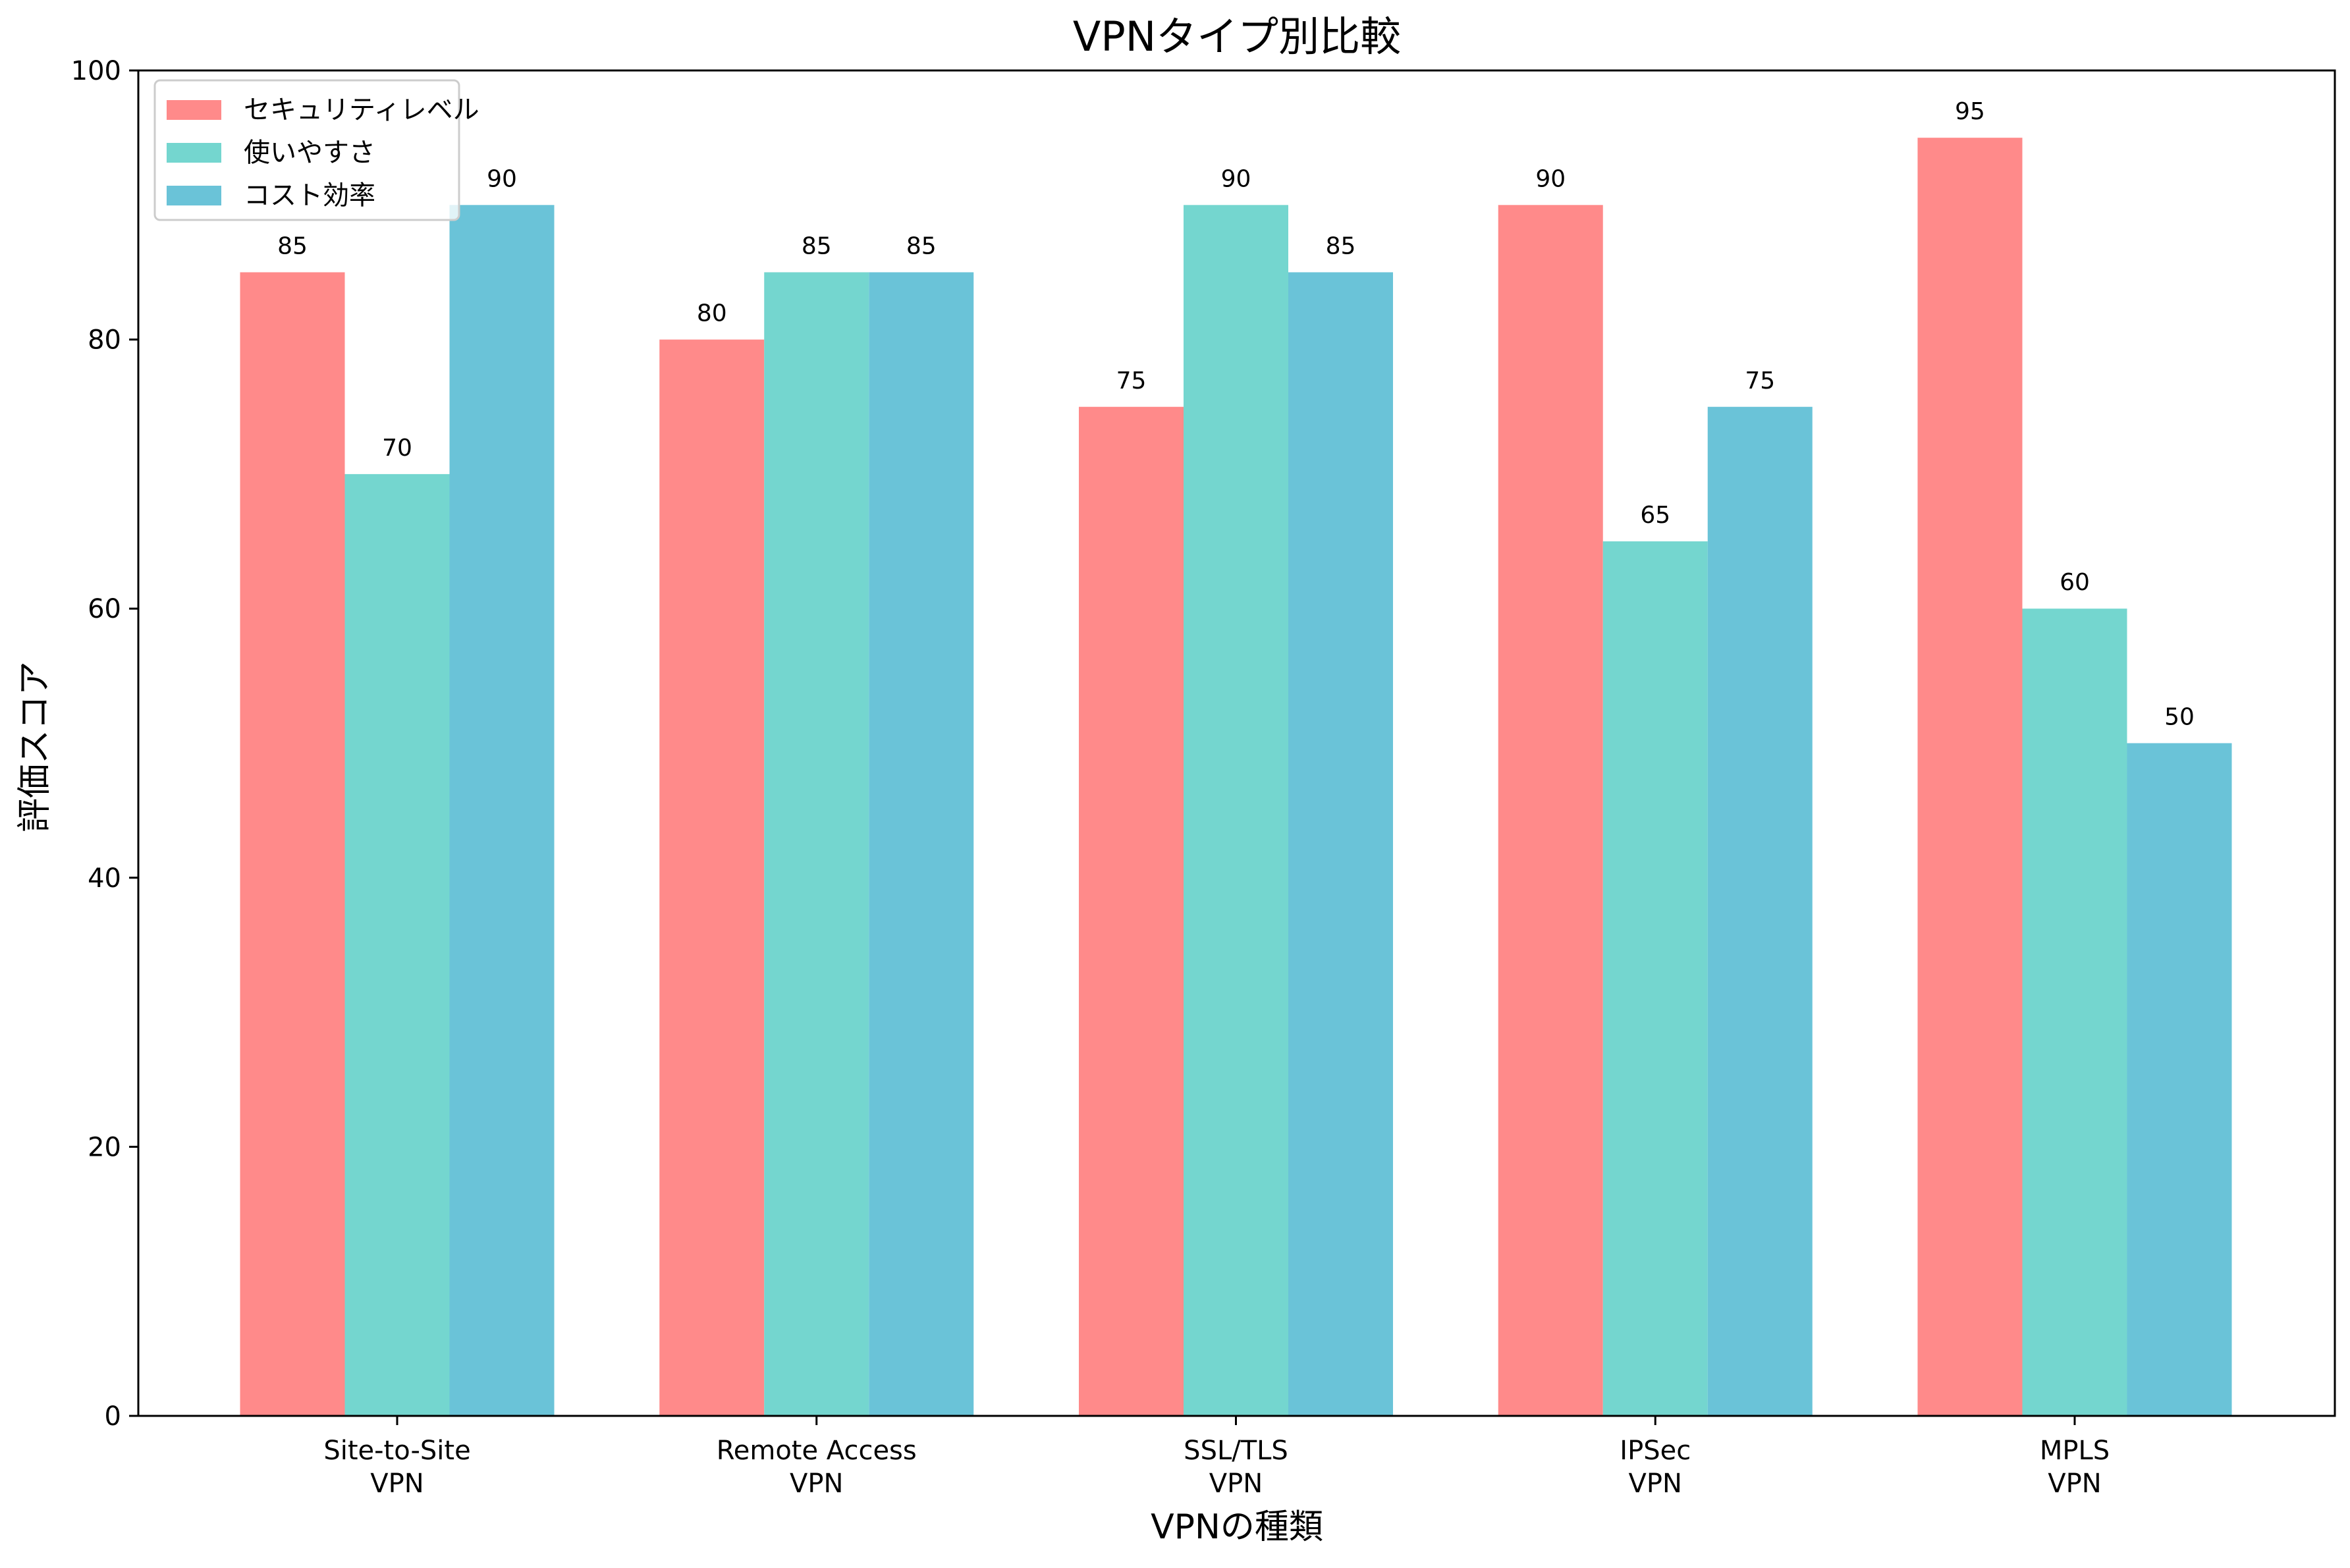 Image resolution: width=2350 pixels, height=1568 pixels. What do you see at coordinates (96, 71) in the screenshot?
I see `y-tick-label-6: 100` at bounding box center [96, 71].